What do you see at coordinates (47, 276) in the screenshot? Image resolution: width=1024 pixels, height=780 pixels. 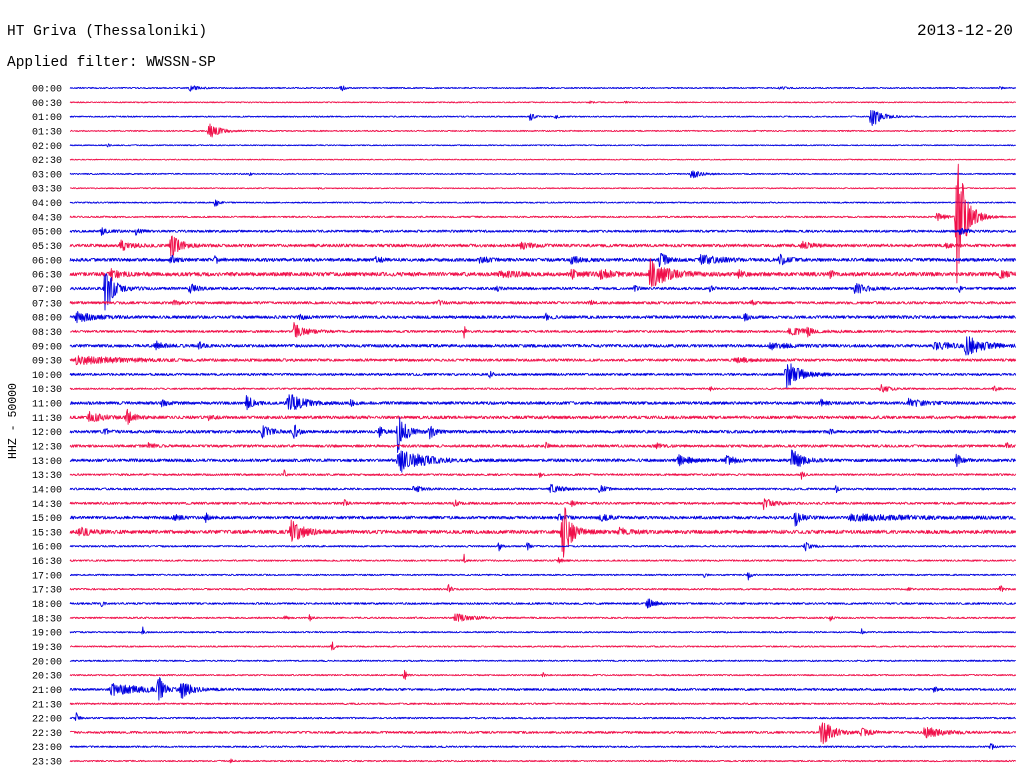 I see `row-label-06-30: 06:30` at bounding box center [47, 276].